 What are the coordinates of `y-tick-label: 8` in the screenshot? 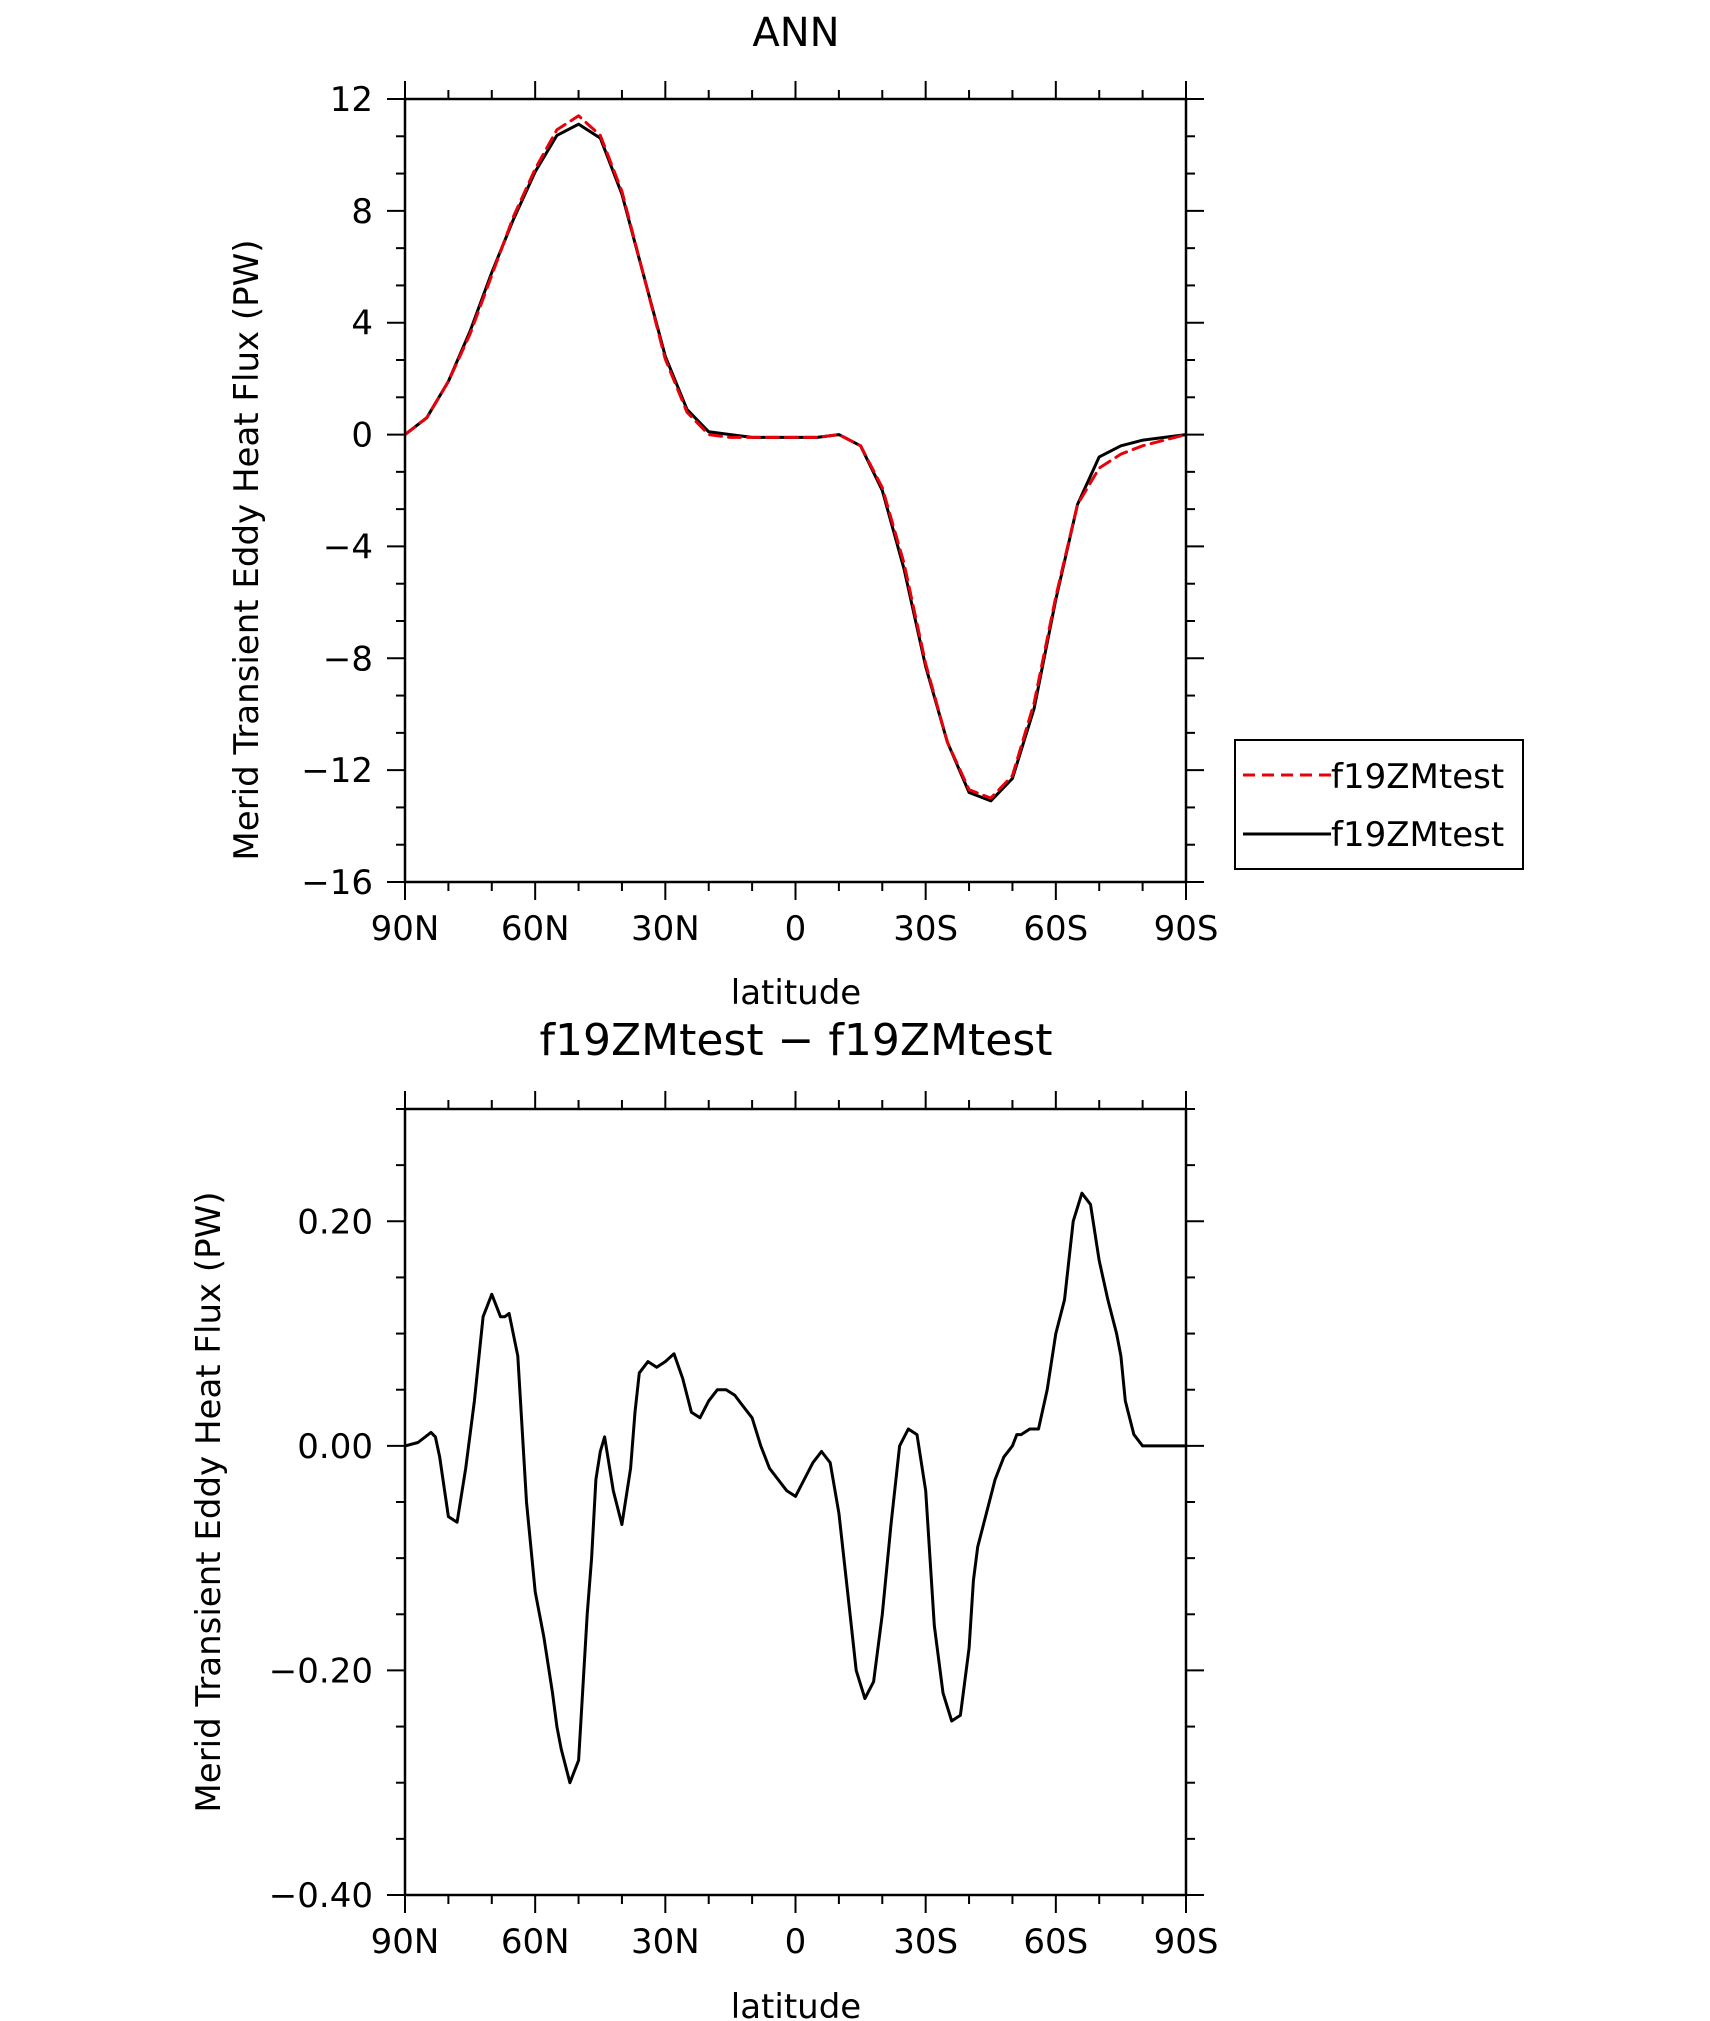 It's located at (362, 212).